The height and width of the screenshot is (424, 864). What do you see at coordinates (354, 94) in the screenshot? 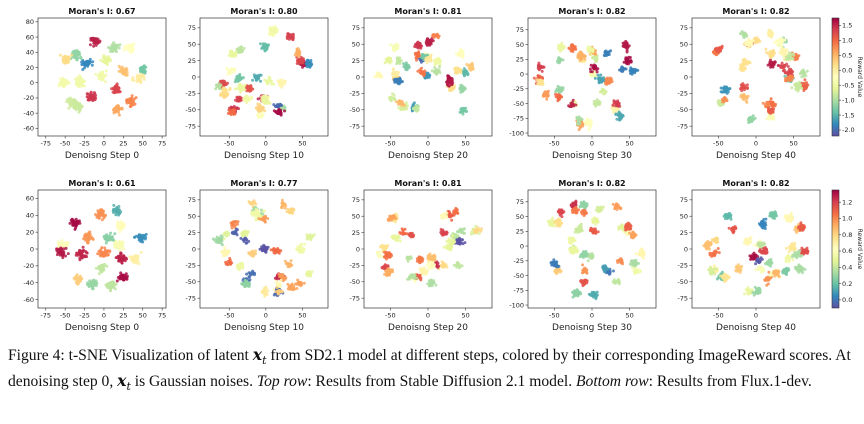
I see `y-tick-label: -25` at bounding box center [354, 94].